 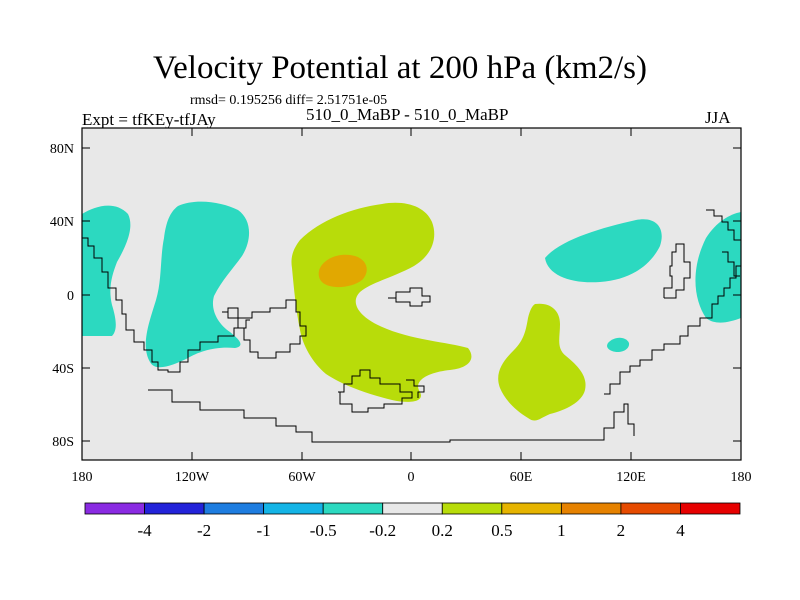 What do you see at coordinates (63, 442) in the screenshot?
I see `lat-tick-label: 80S` at bounding box center [63, 442].